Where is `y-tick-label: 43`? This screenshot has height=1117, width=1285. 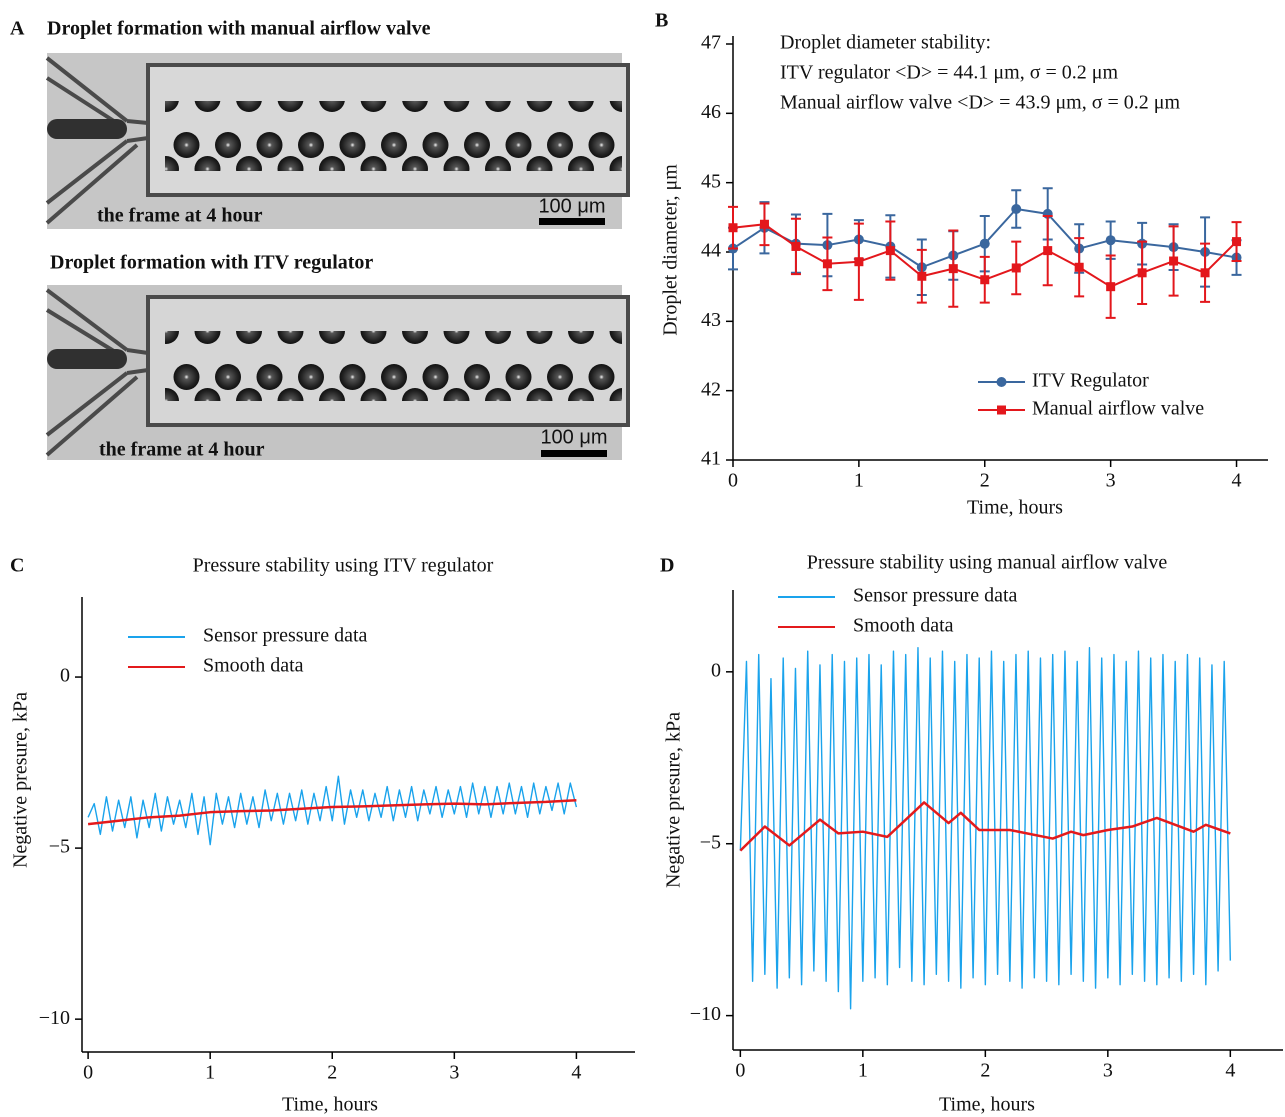 y-tick-label: 43 is located at coordinates (711, 320).